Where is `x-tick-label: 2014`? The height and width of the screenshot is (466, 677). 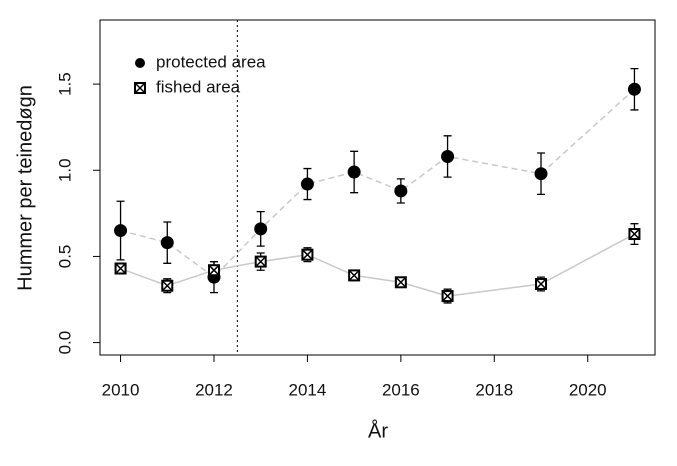 x-tick-label: 2014 is located at coordinates (308, 389).